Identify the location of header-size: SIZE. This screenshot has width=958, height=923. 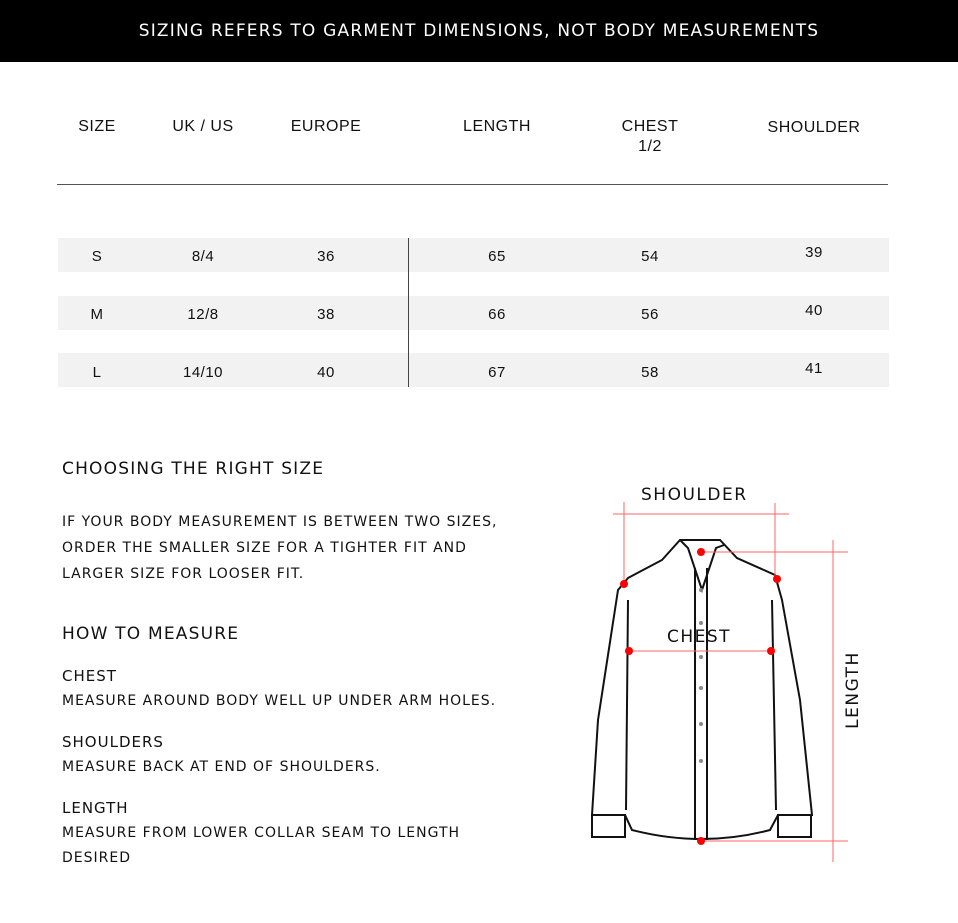
(97, 126).